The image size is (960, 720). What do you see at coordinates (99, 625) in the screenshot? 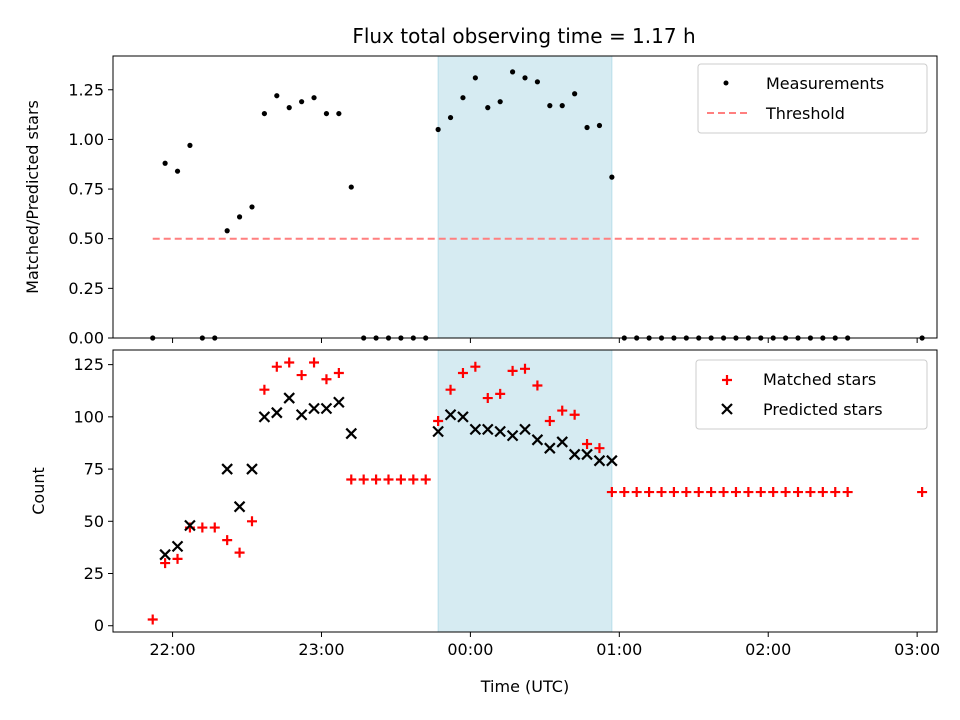
I see `y-tick-label: 0` at bounding box center [99, 625].